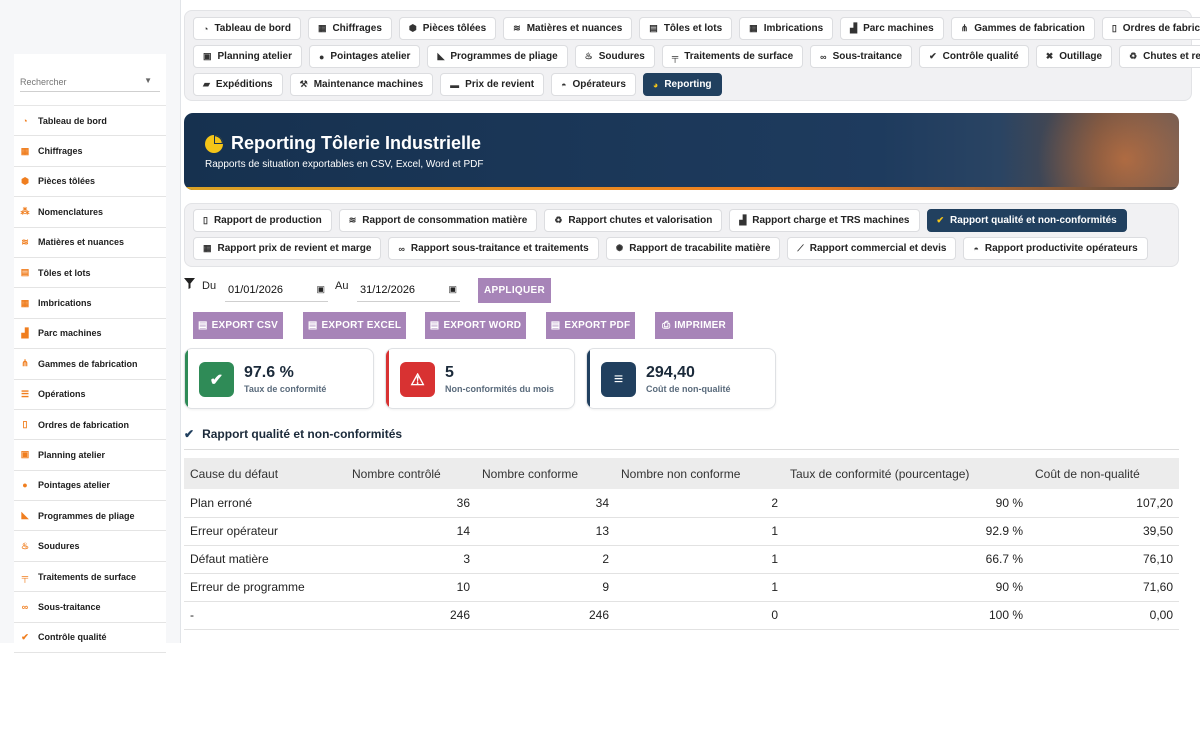 This screenshot has height=743, width=1200. Describe the element at coordinates (90, 546) in the screenshot. I see `sidebar-item-soudures: ♨ Soudures` at that location.